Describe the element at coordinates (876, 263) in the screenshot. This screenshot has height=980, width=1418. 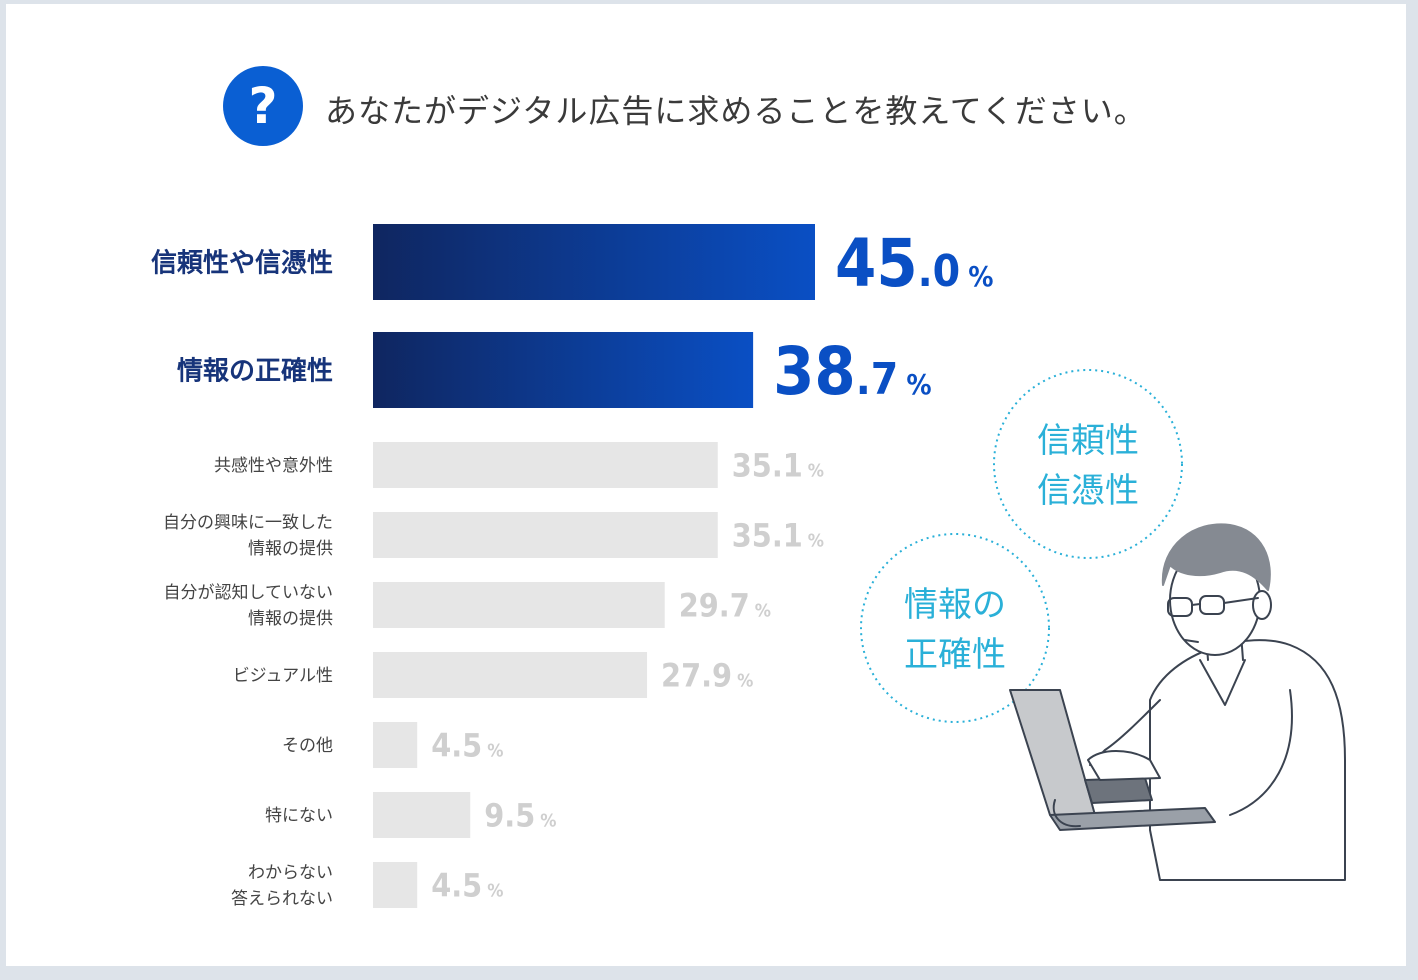
I see `value-int-0: 45` at that location.